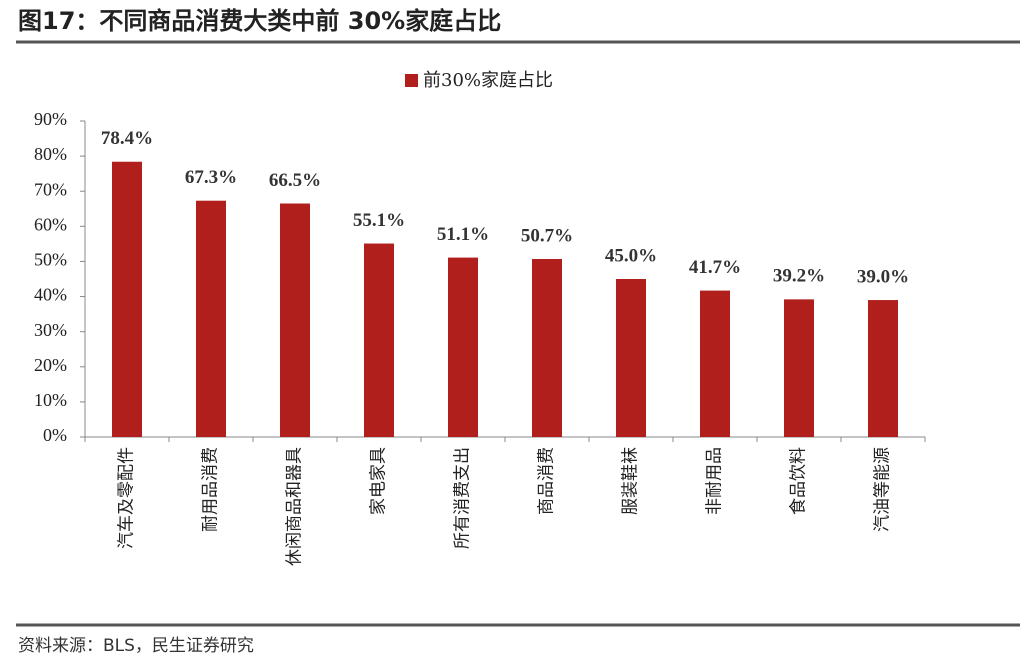 The height and width of the screenshot is (667, 1024). I want to click on x-tick-label: 所有消费支出, so click(463, 498).